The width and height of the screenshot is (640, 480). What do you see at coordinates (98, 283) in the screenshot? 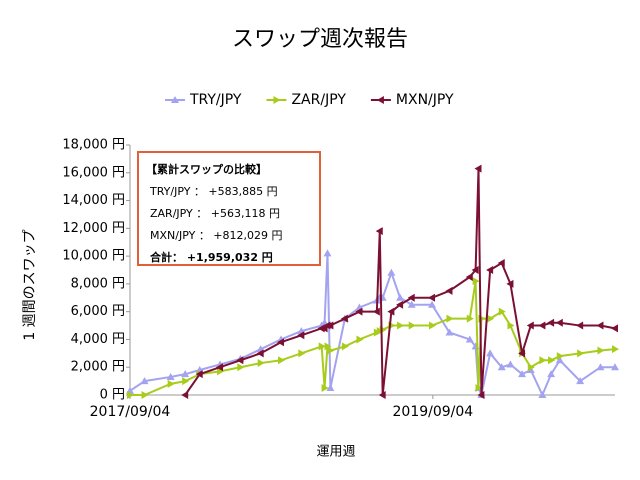
I see `y-tick-label: 8,000 円` at bounding box center [98, 283].